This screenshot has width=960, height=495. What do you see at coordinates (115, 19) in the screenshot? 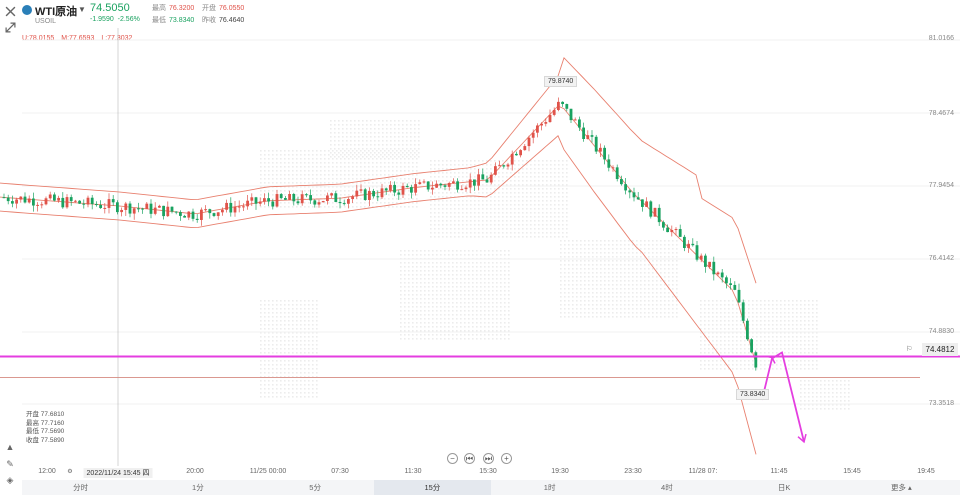
I see `price-change: -1.9590 -2.56%` at bounding box center [115, 19].